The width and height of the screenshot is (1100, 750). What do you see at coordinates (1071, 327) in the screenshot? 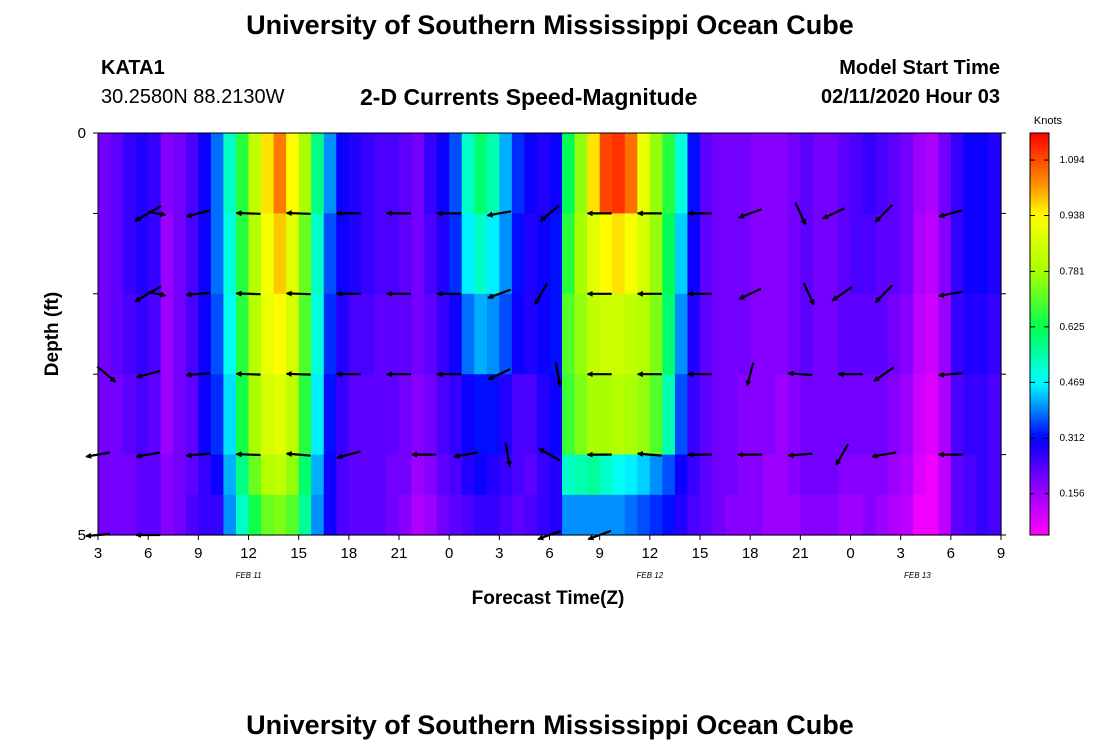
I see `colorbar-tick-label: 0.625` at bounding box center [1071, 327].